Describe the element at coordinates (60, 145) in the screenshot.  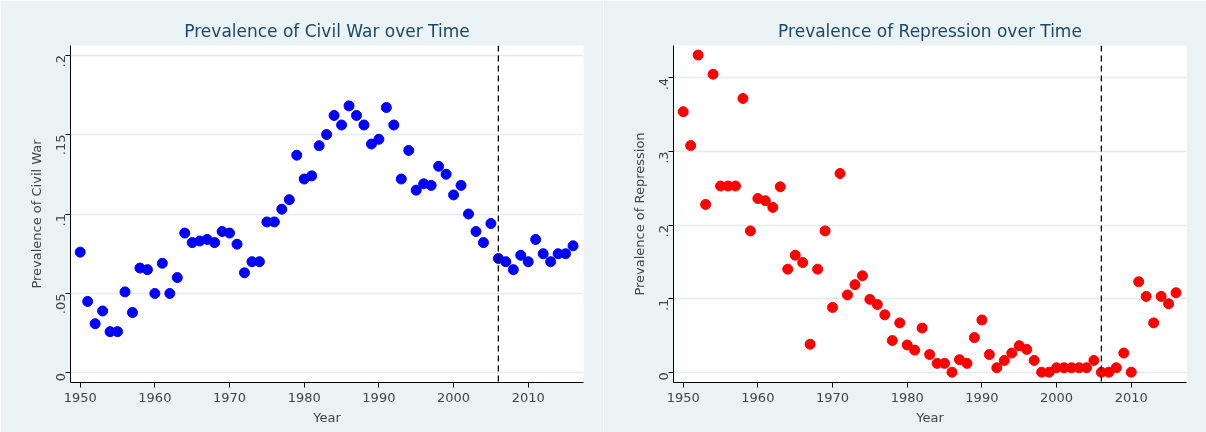
I see `y-tick-label: .15` at that location.